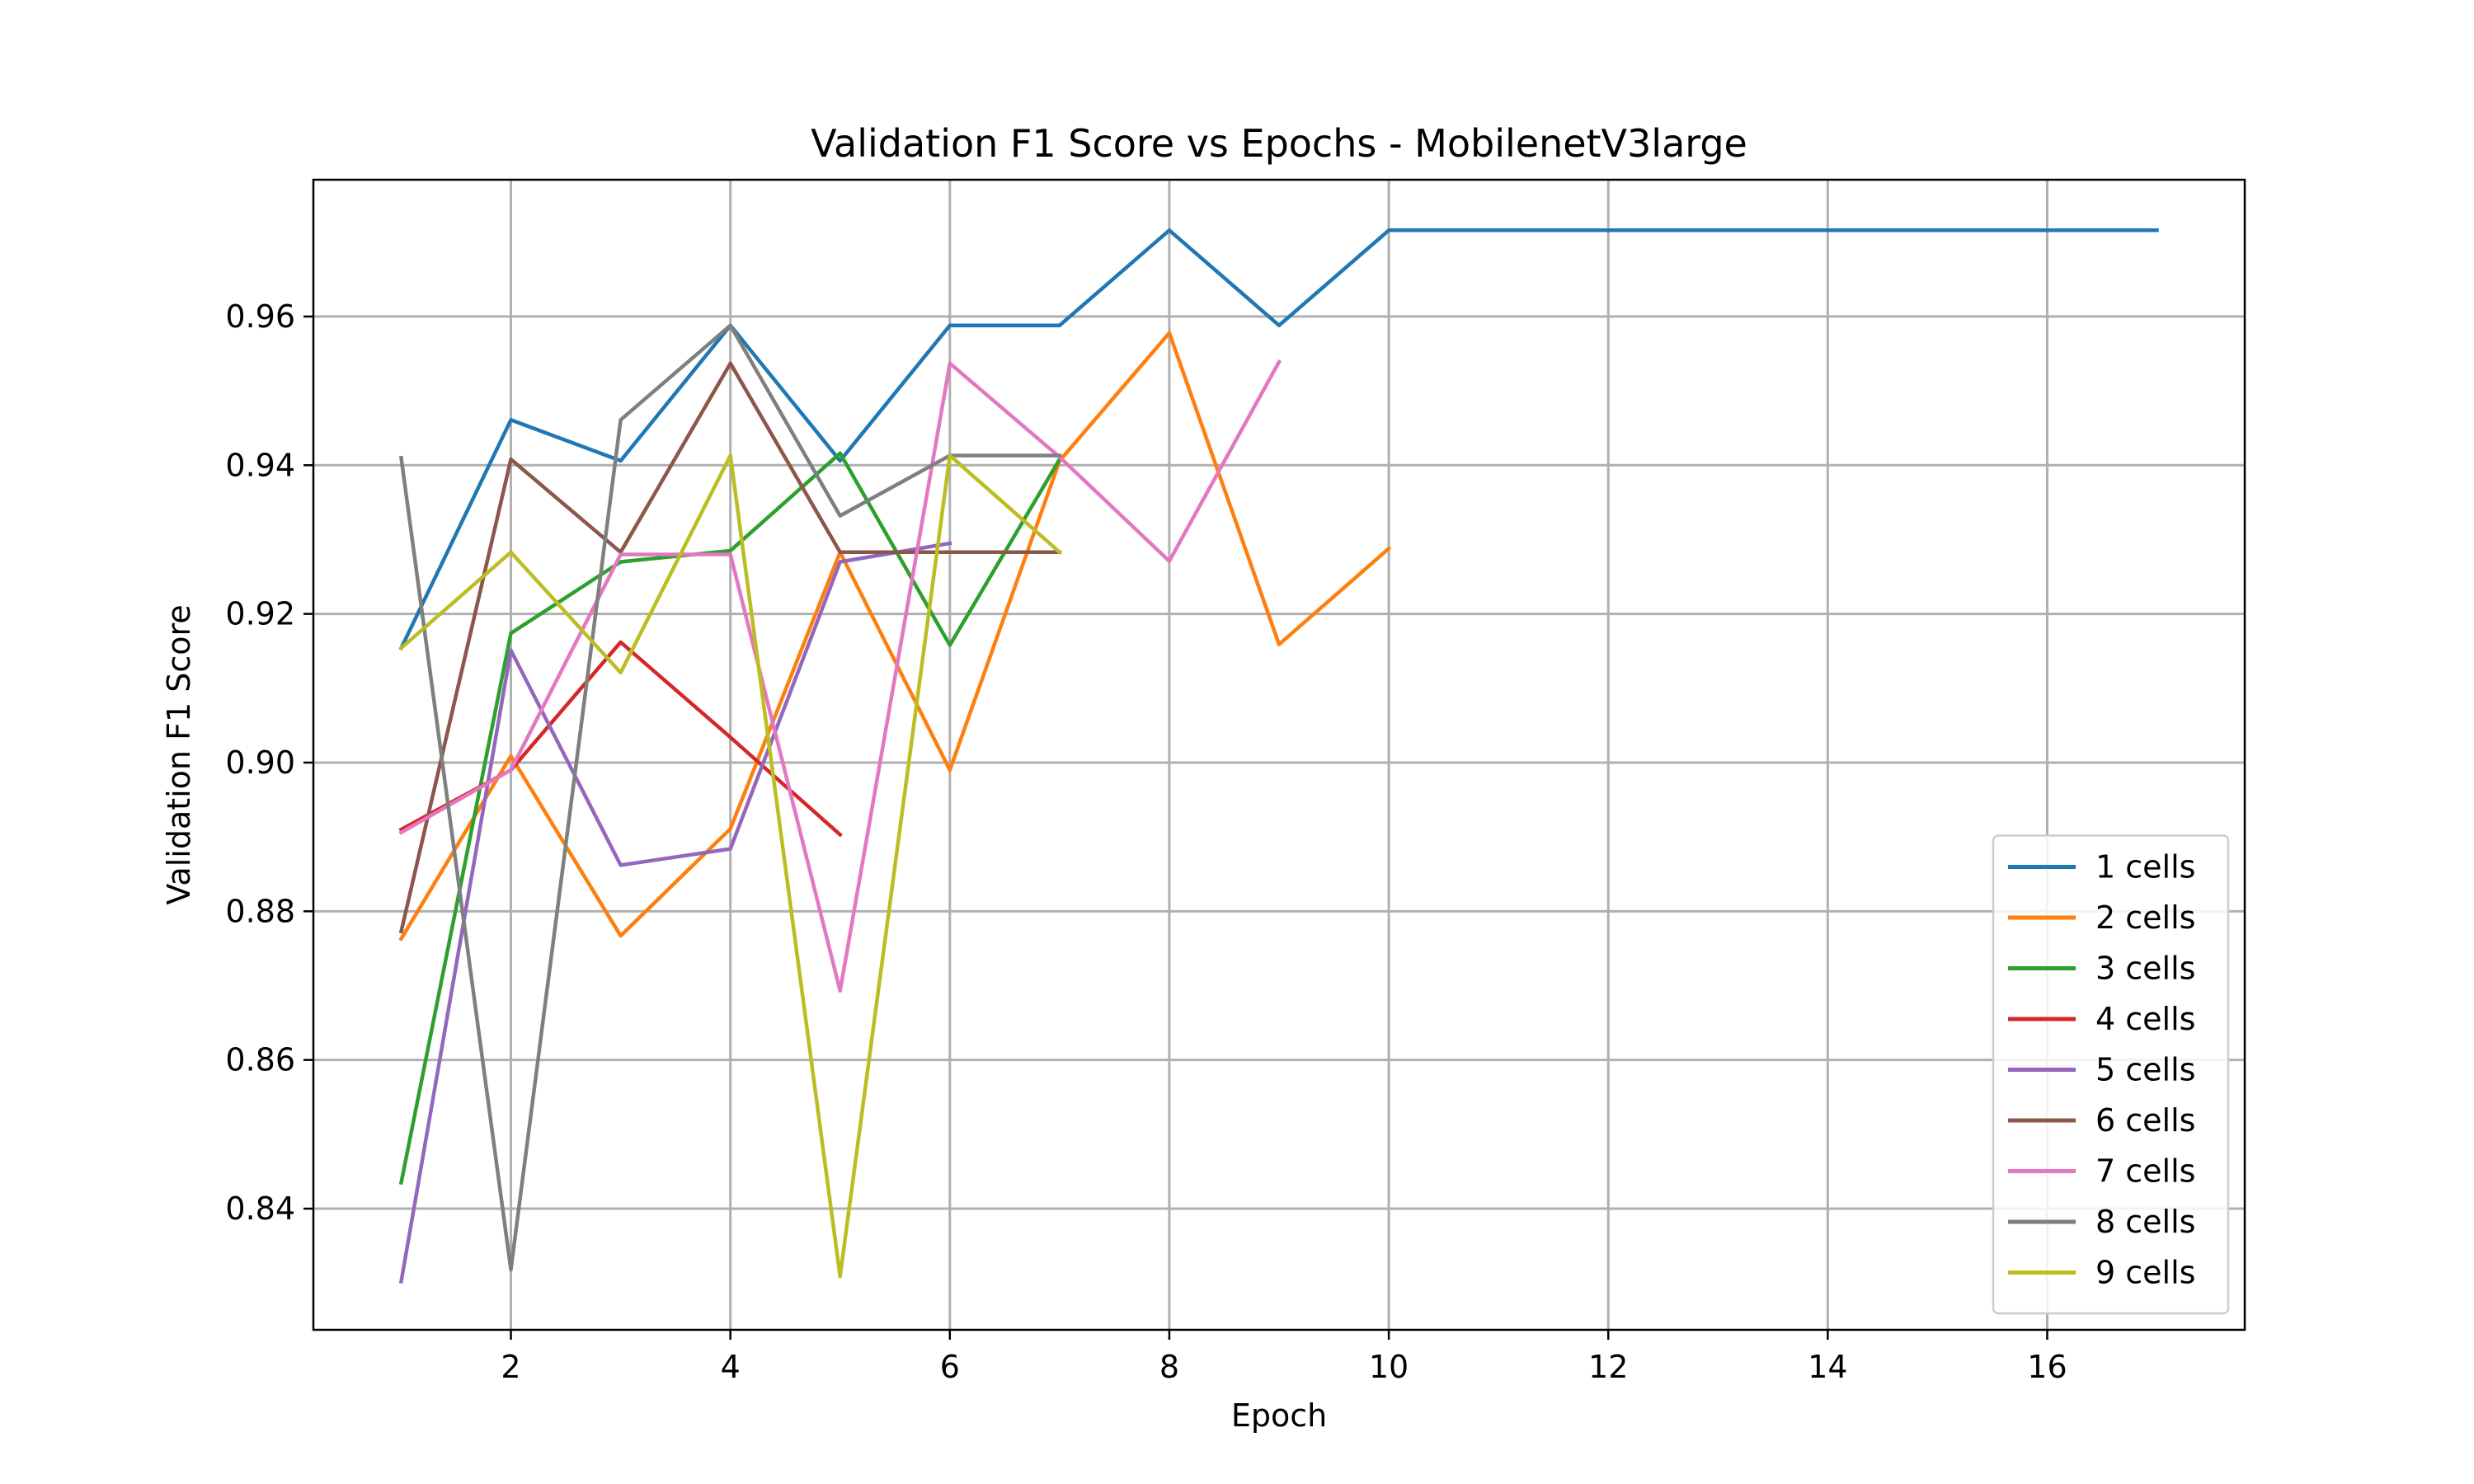 Image resolution: width=2474 pixels, height=1484 pixels. I want to click on legend-label: 7 cells, so click(2145, 1171).